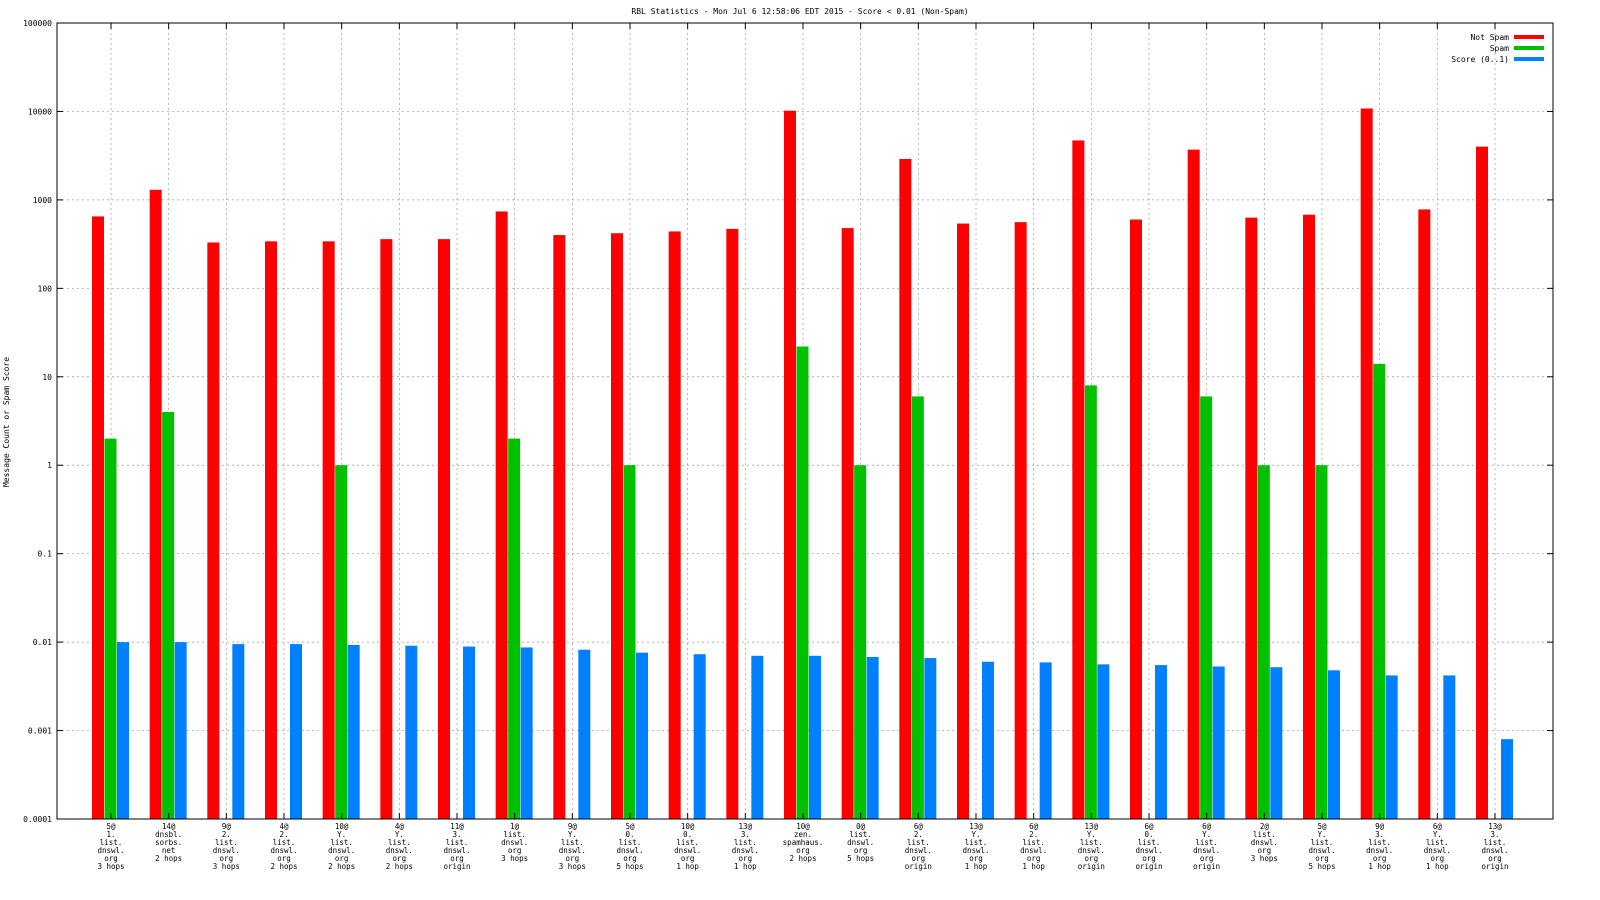 The width and height of the screenshot is (1600, 900). Describe the element at coordinates (40, 731) in the screenshot. I see `y-tick-label: 0.001` at that location.